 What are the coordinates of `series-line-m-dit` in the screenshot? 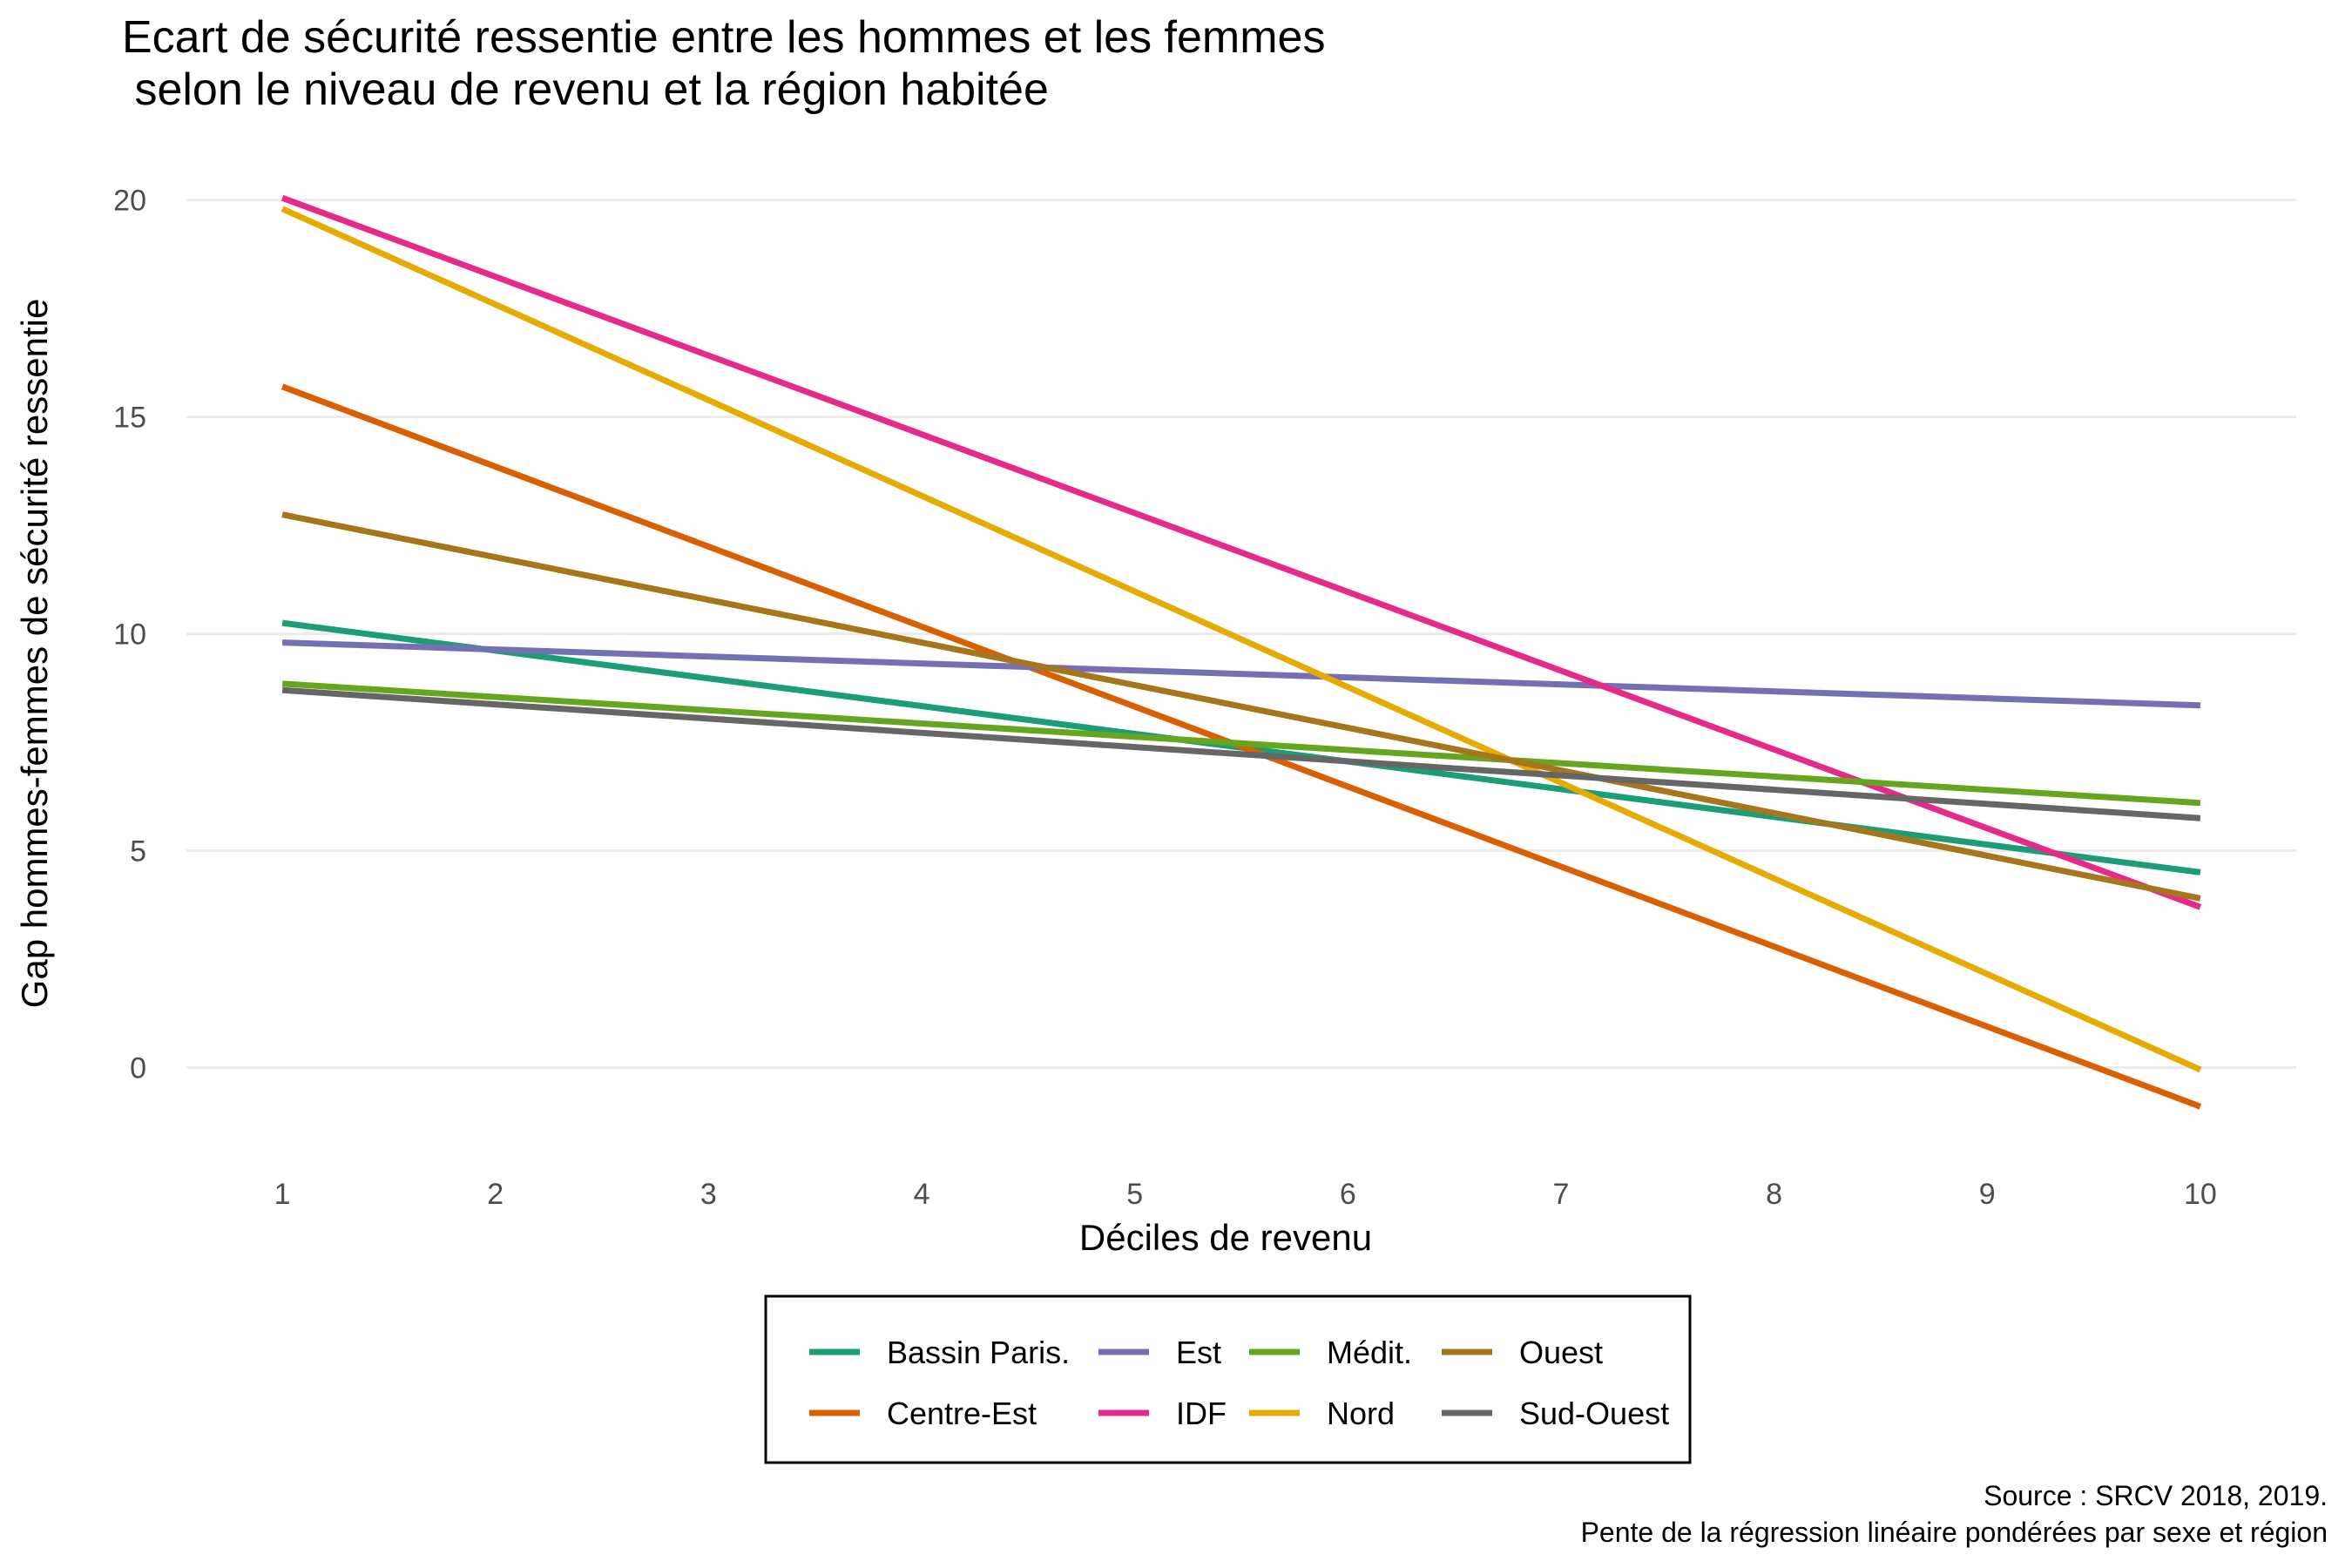 It's located at (1241, 743).